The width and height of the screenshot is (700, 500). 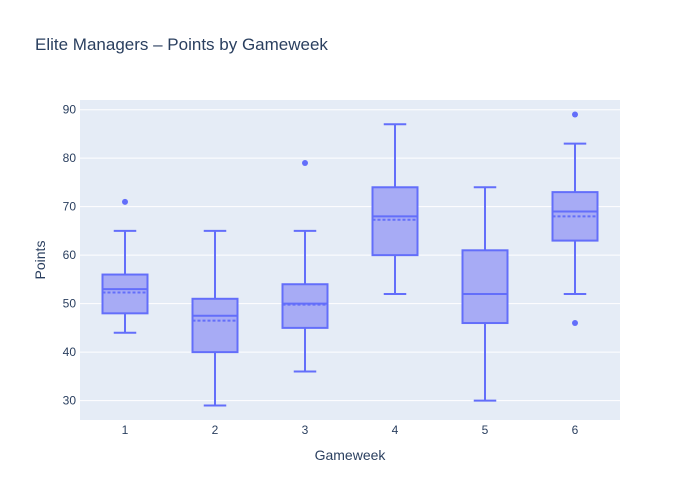 I want to click on y-tick-label: 40, so click(x=70, y=352).